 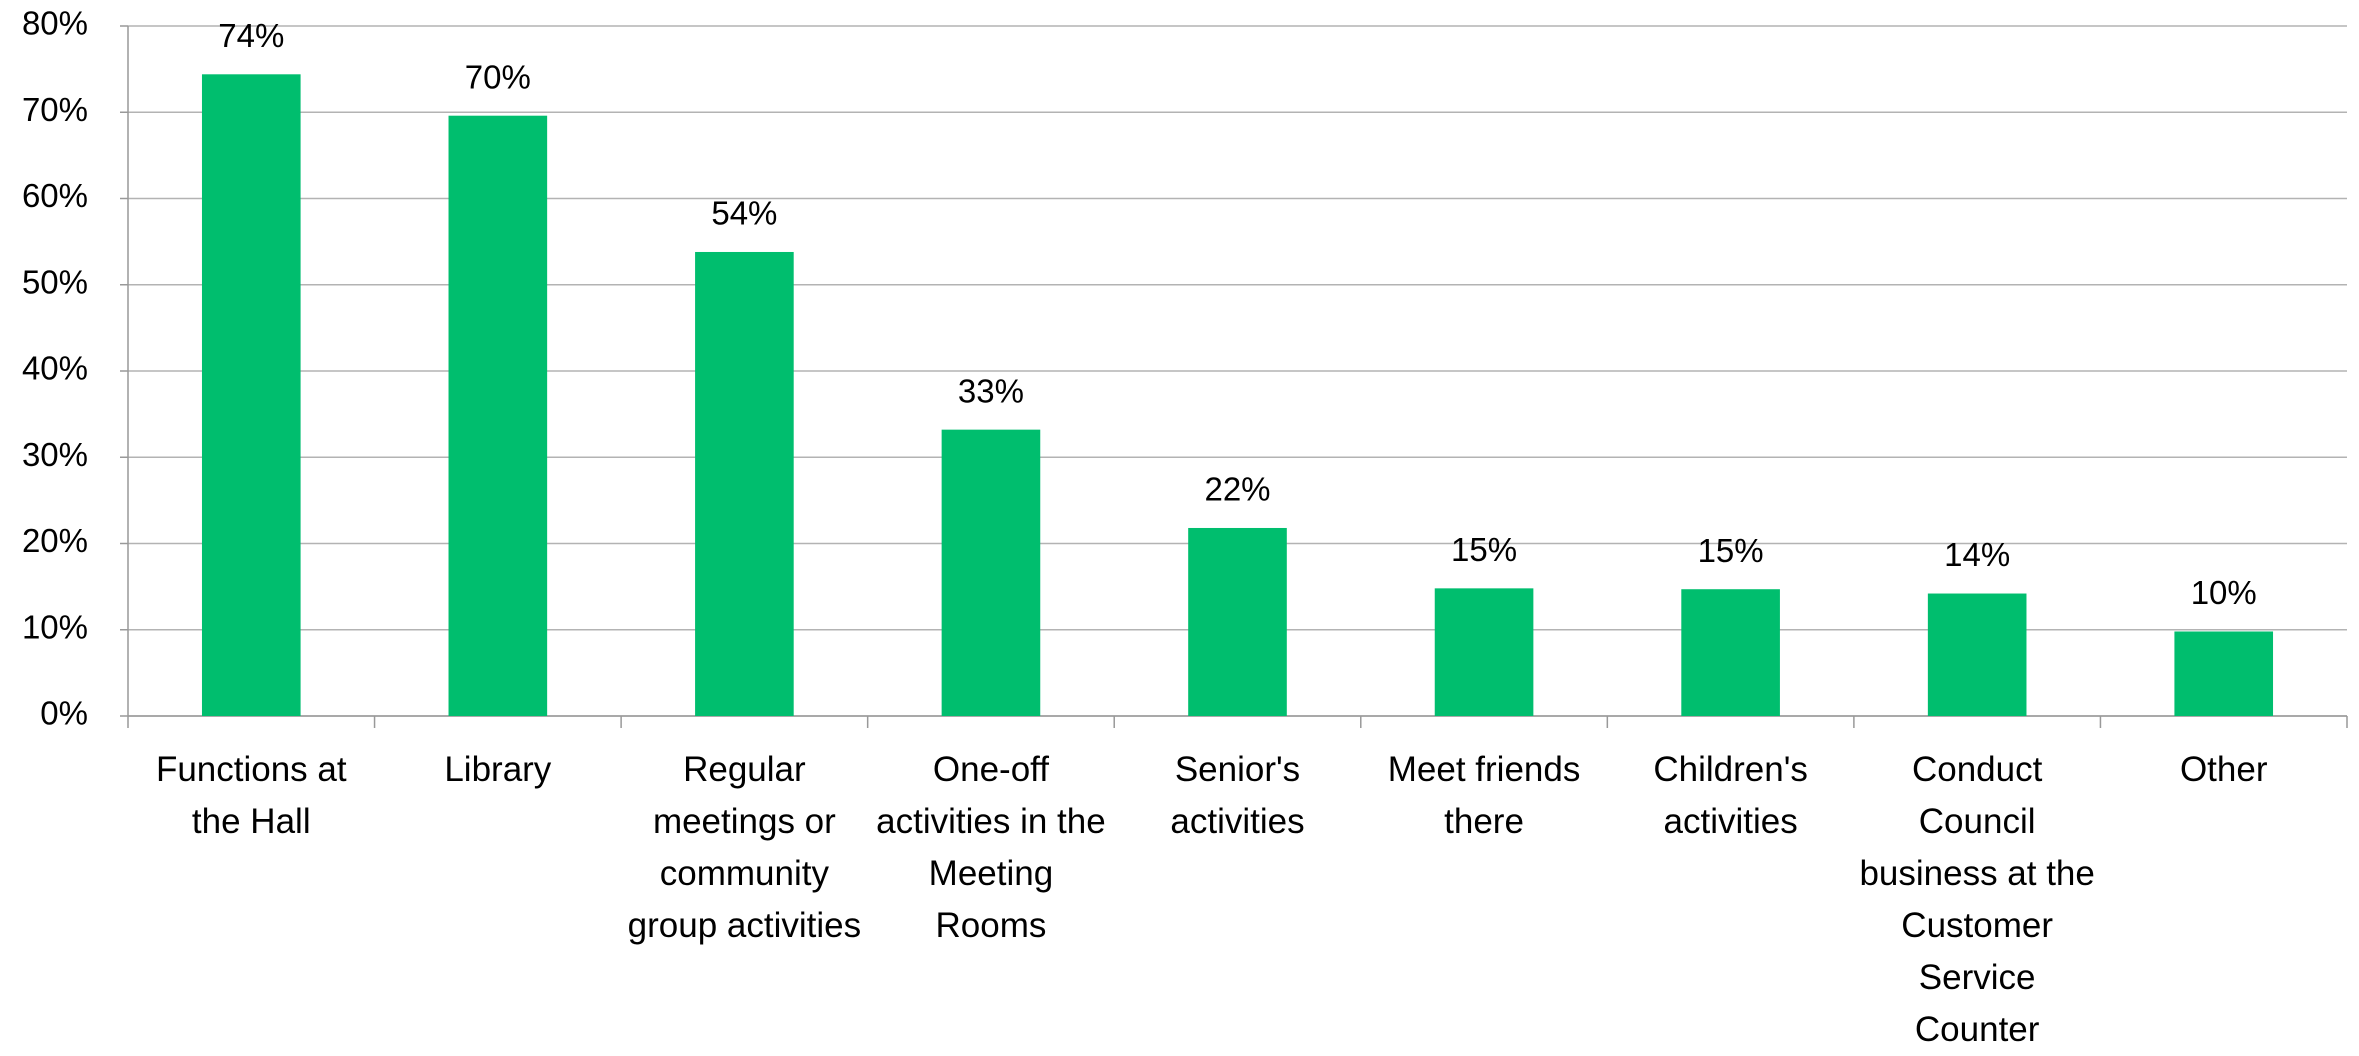 What do you see at coordinates (991, 390) in the screenshot?
I see `value-label: 33%` at bounding box center [991, 390].